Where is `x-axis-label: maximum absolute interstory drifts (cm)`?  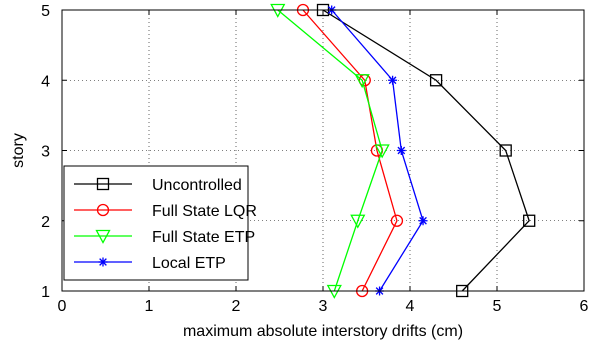
x-axis-label: maximum absolute interstory drifts (cm) is located at coordinates (323, 331).